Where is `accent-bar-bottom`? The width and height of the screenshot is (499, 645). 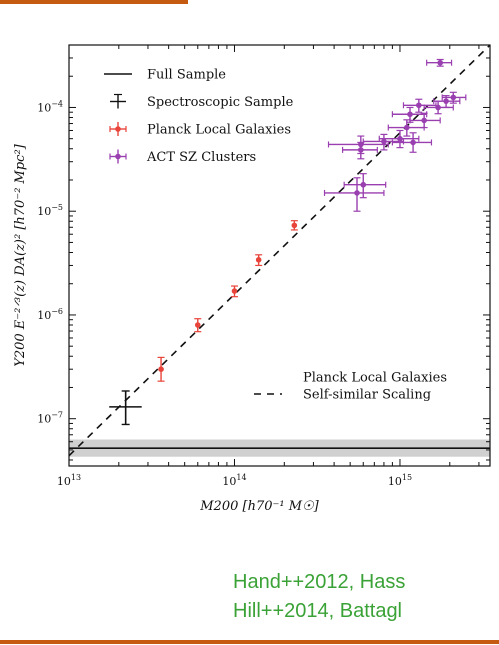 accent-bar-bottom is located at coordinates (249, 642).